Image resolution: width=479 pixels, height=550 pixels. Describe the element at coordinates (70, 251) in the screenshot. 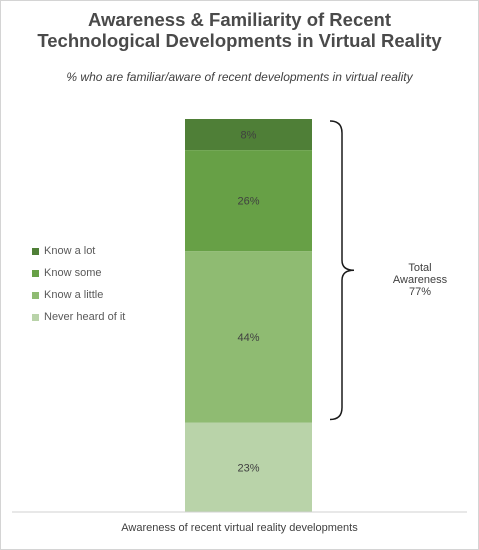

I see `legend-label-know-a-lot: Know a lot` at that location.